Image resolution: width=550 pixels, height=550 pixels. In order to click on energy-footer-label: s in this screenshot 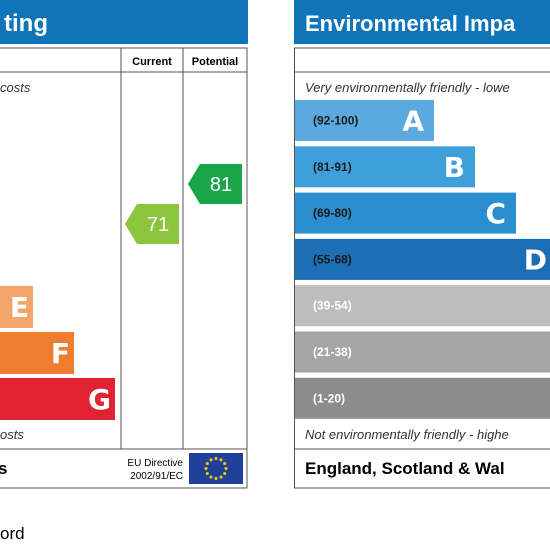, I will do `click(3, 468)`.